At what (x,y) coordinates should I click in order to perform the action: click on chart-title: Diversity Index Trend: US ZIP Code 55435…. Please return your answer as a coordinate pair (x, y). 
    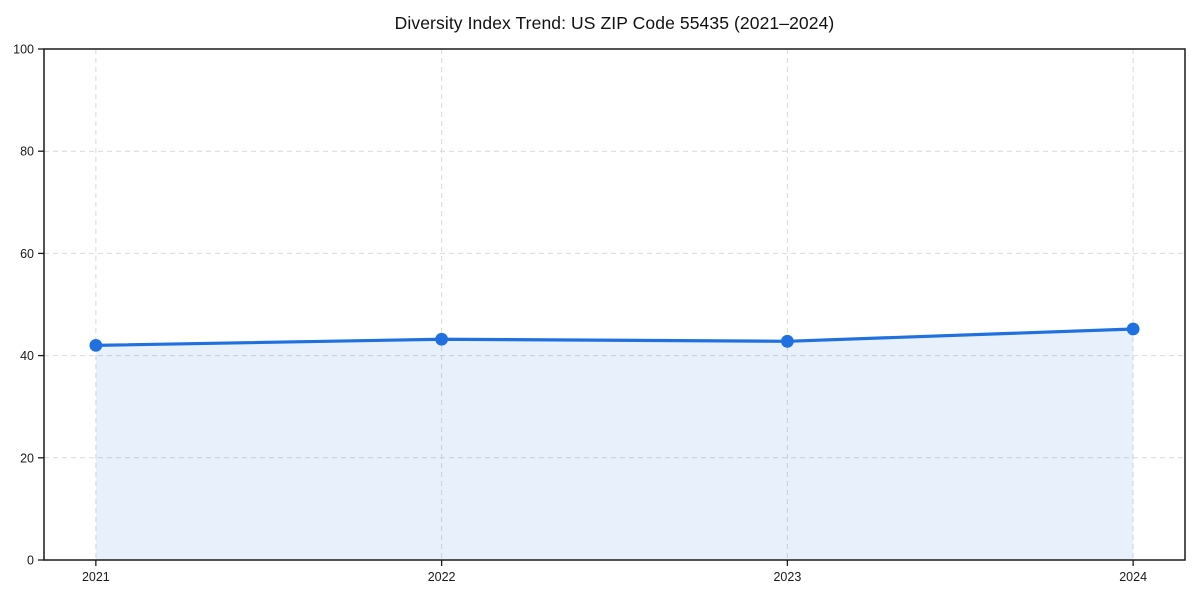
    Looking at the image, I should click on (614, 23).